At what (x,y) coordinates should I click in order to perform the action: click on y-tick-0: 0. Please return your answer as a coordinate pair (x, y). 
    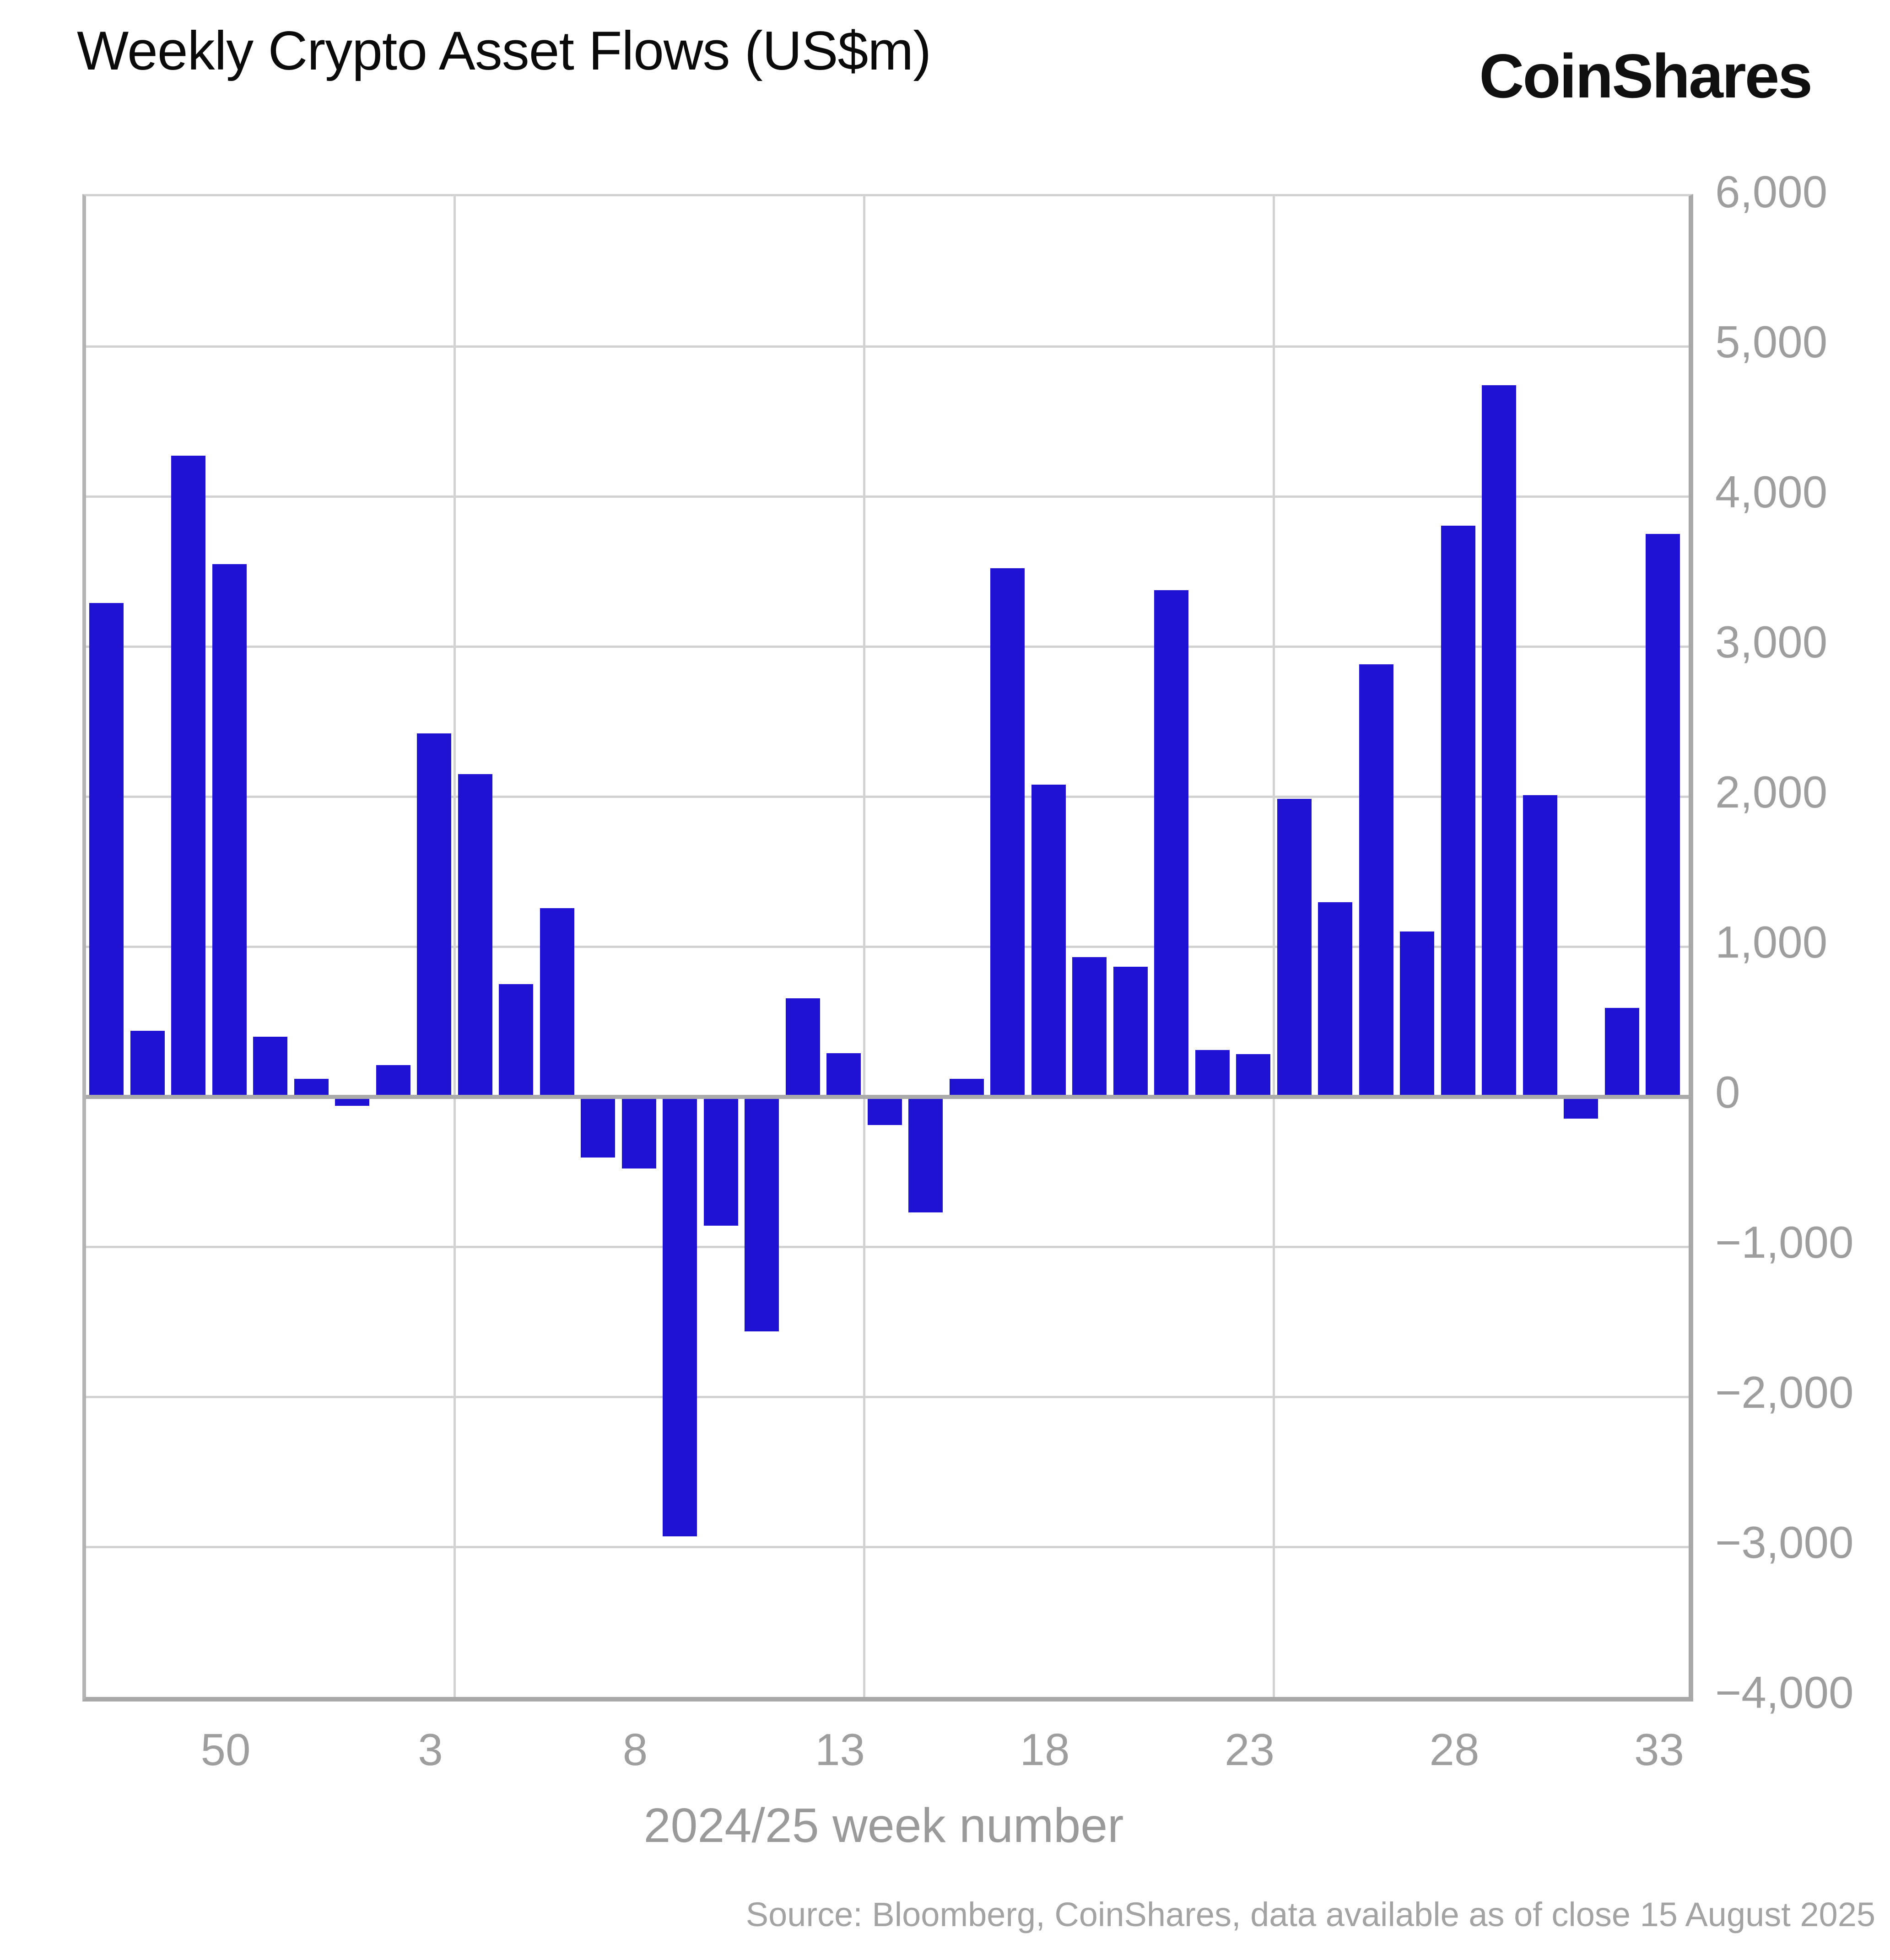
    Looking at the image, I should click on (1727, 1091).